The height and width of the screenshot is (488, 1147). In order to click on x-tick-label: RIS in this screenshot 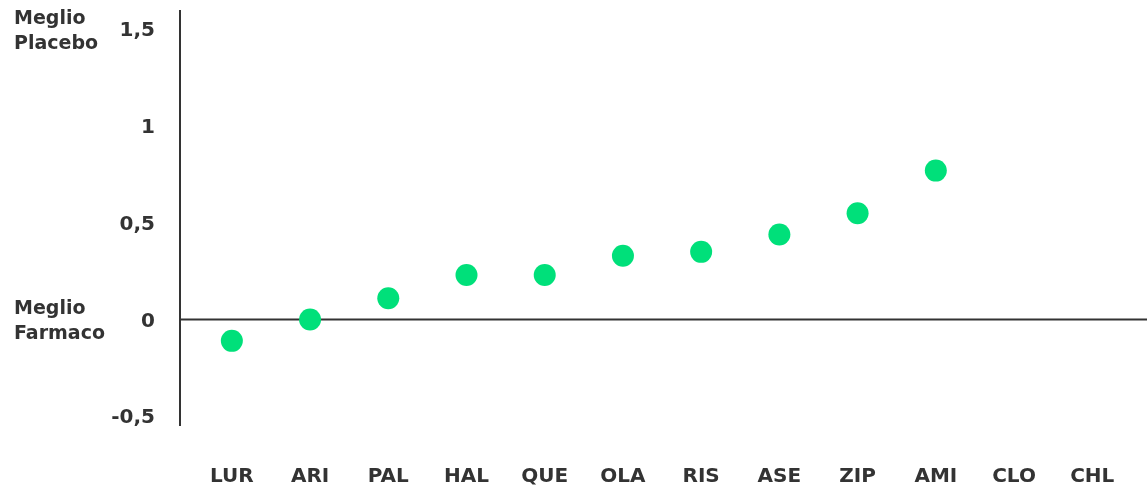, I will do `click(701, 475)`.